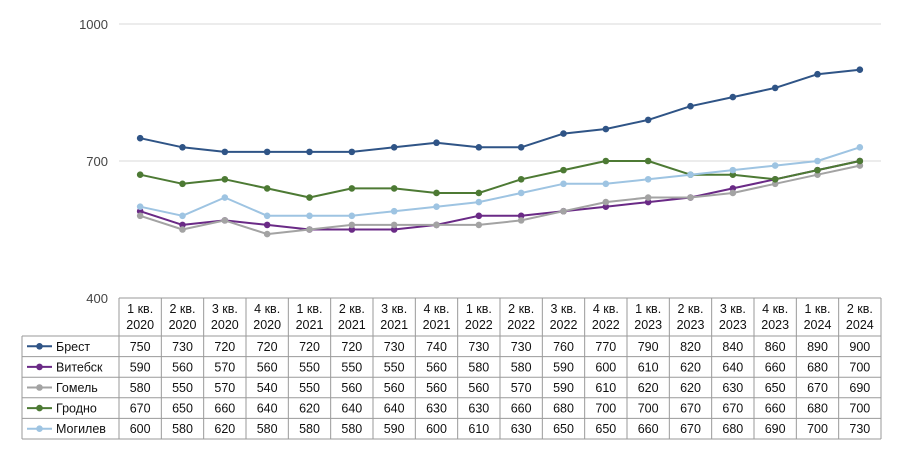  Describe the element at coordinates (437, 325) in the screenshot. I see `x-tick-label-year: 2021` at that location.